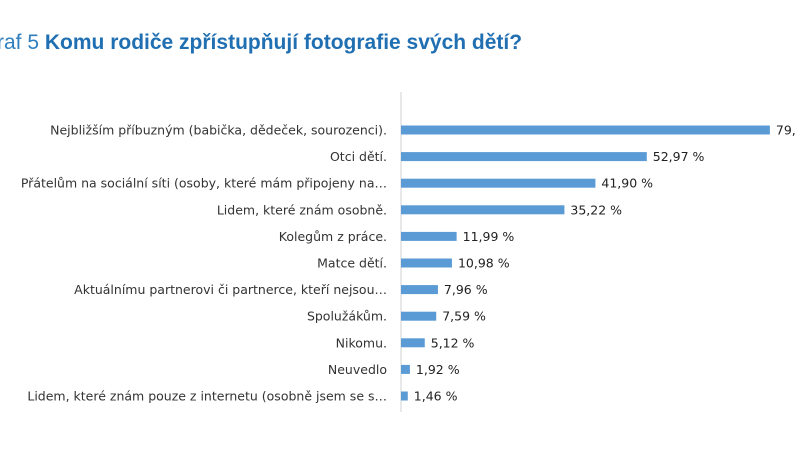  What do you see at coordinates (358, 156) in the screenshot?
I see `category-label: Otci dětí.` at bounding box center [358, 156].